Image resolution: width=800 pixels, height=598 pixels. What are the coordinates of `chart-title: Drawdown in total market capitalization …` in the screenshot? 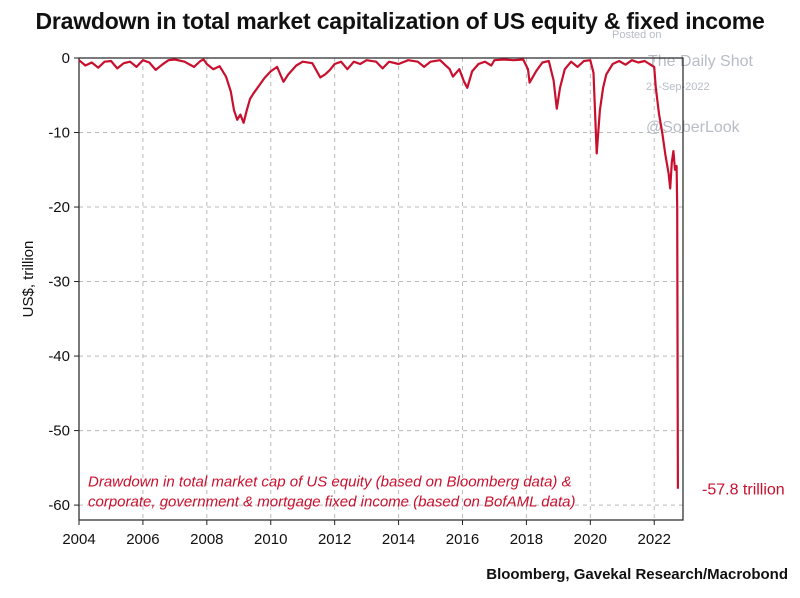 It's located at (400, 21).